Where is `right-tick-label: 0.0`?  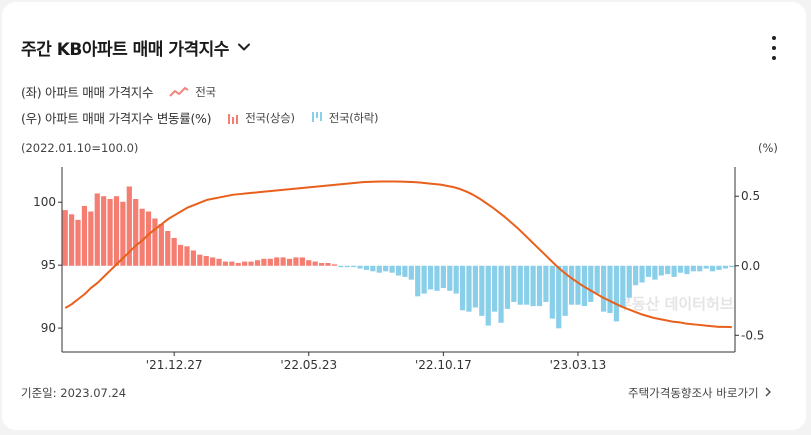
right-tick-label: 0.0 is located at coordinates (750, 266).